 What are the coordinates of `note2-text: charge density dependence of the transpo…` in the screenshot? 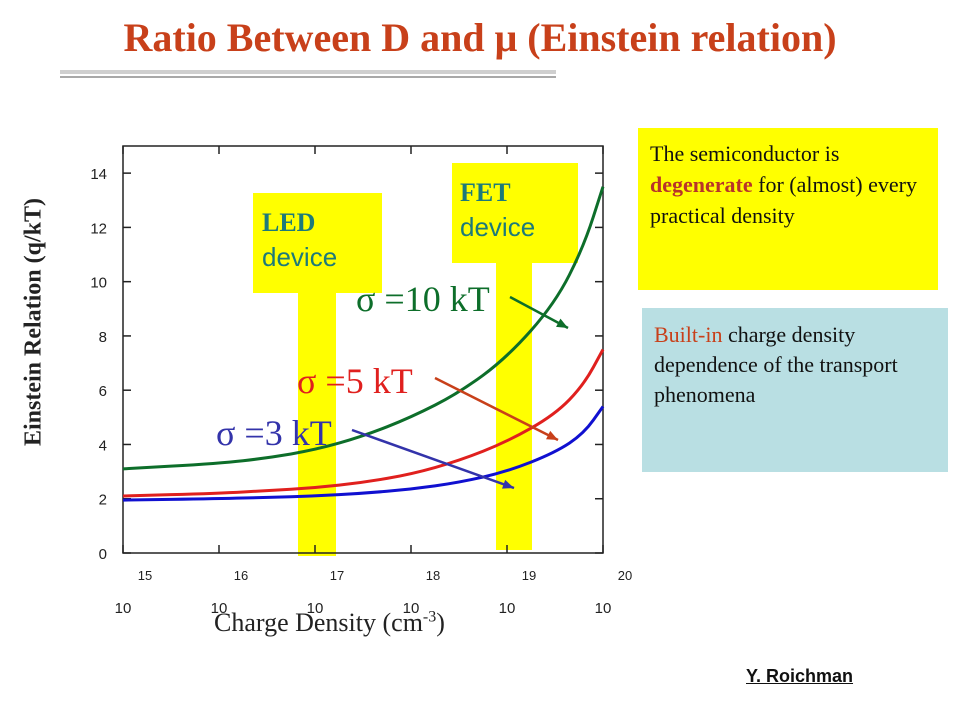 It's located at (776, 364).